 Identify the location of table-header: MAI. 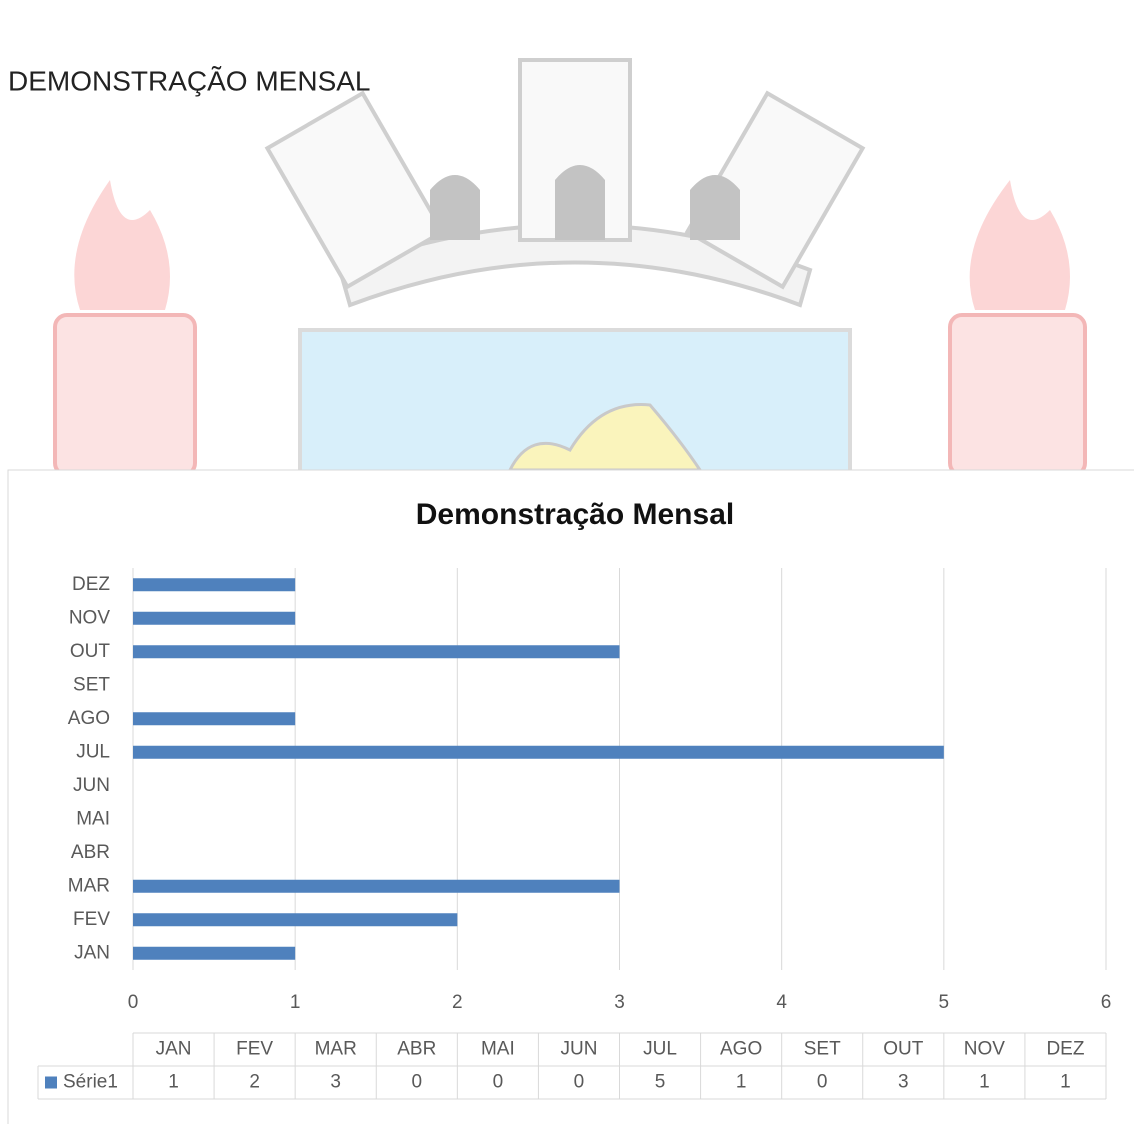
(498, 1049).